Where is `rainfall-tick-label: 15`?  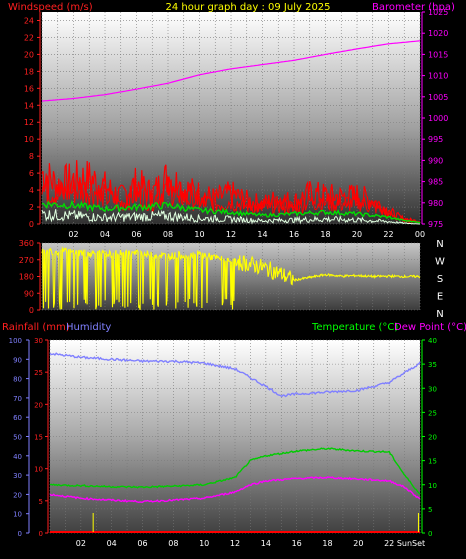 rainfall-tick-label: 15 is located at coordinates (38, 438).